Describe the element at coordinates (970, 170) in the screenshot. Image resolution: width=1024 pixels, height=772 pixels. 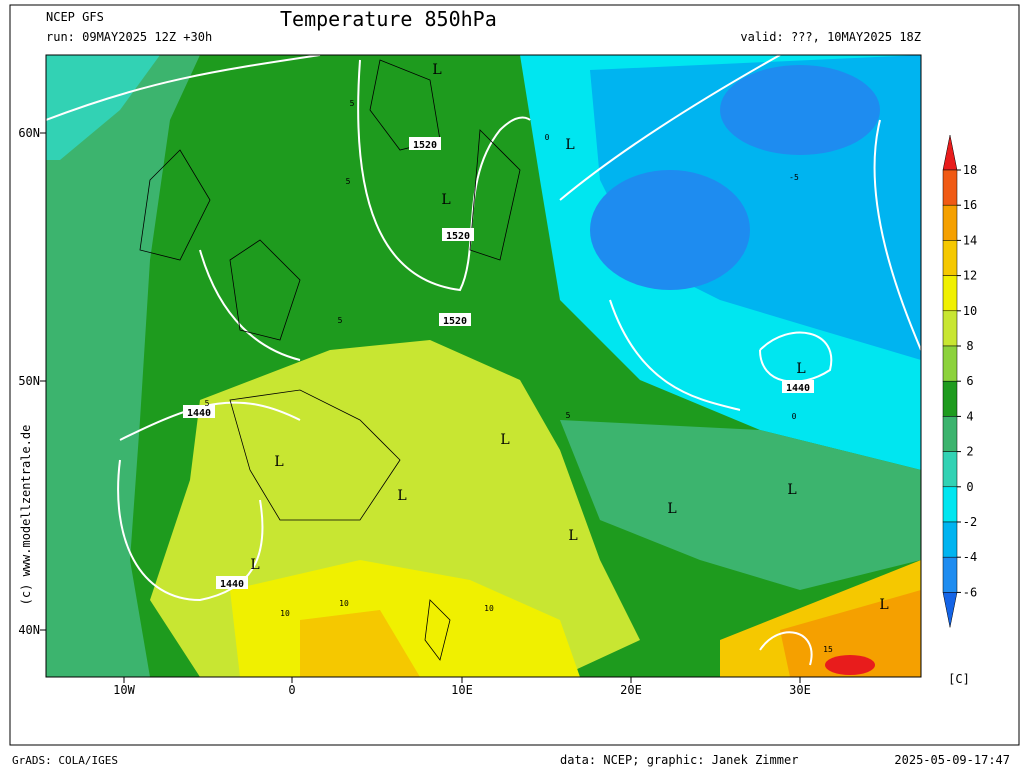
I see `colorbar-tick-label: 18` at that location.